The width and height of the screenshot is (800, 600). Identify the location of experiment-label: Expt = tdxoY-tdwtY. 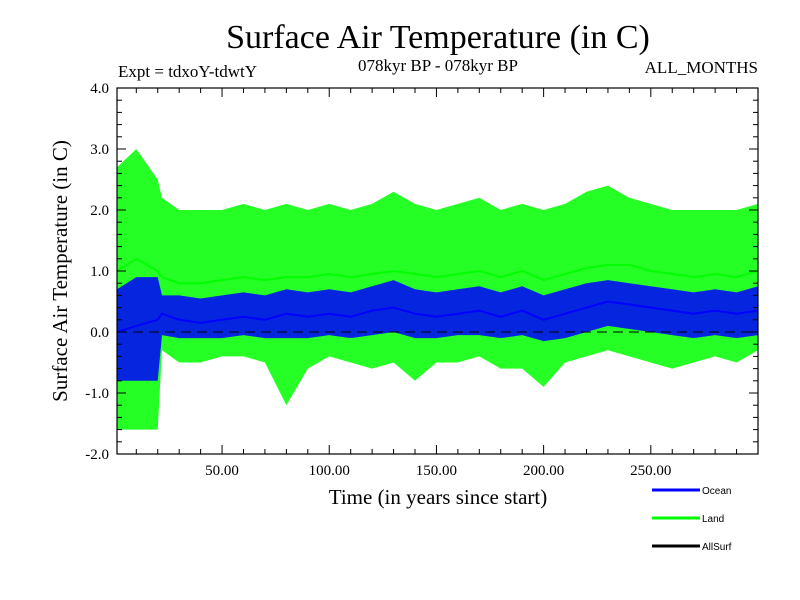
(187, 71).